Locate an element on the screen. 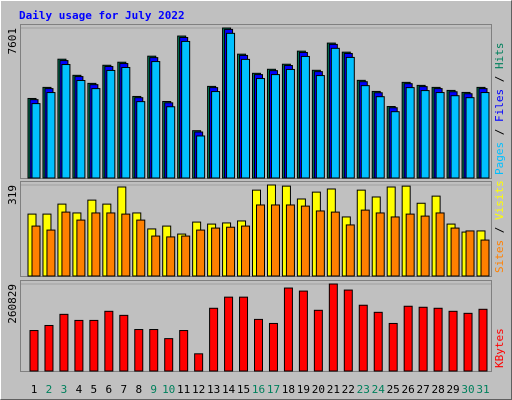 The width and height of the screenshot is (512, 400). legend-entry: Sites is located at coordinates (499, 256).